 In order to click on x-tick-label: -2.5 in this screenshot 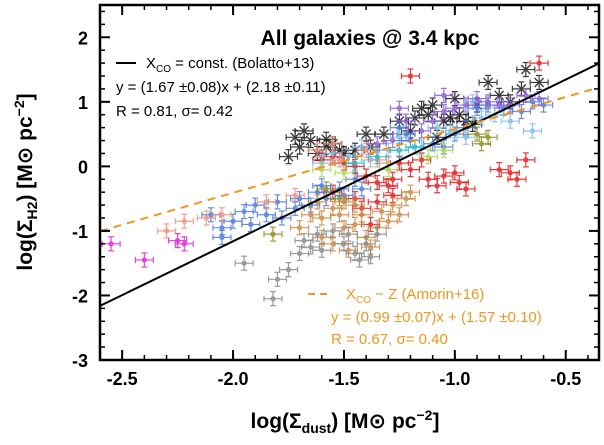, I will do `click(122, 379)`.